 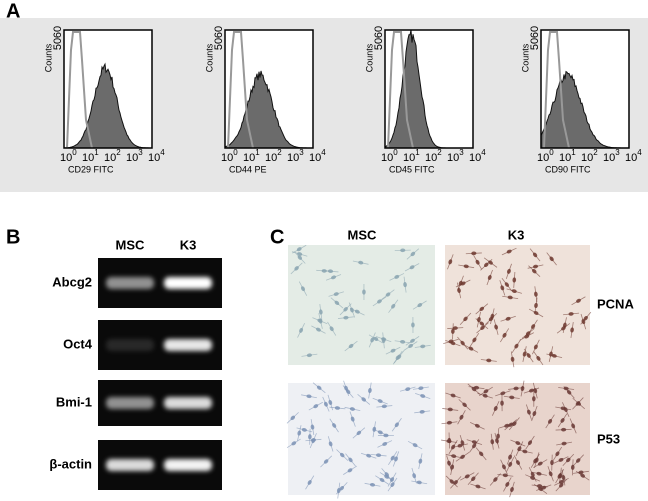 What do you see at coordinates (277, 237) in the screenshot?
I see `panel-letter: C` at bounding box center [277, 237].